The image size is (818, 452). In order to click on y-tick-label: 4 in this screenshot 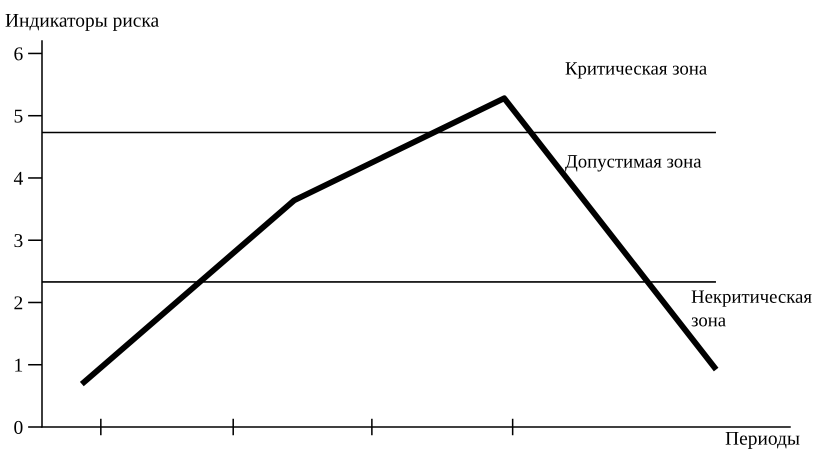, I will do `click(18, 178)`.